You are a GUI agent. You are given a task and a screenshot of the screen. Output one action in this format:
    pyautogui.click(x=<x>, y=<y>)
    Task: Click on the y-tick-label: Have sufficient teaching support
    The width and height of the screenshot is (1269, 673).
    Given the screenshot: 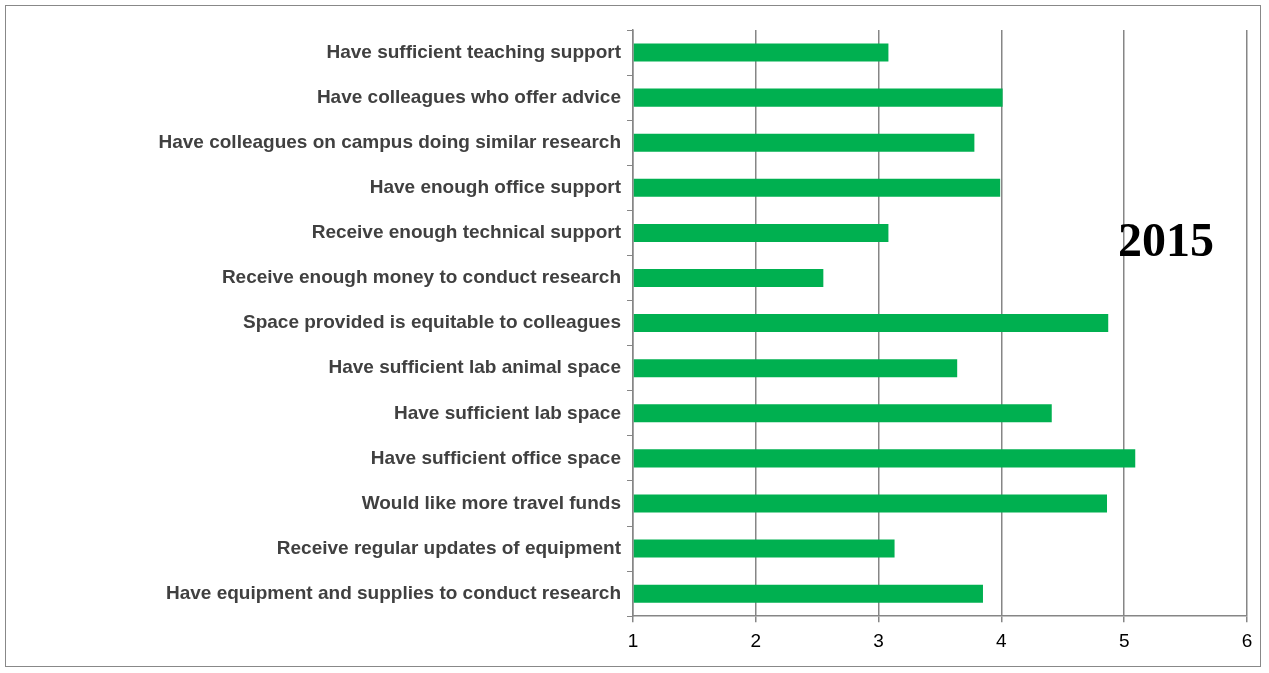 What is the action you would take?
    pyautogui.click(x=474, y=51)
    